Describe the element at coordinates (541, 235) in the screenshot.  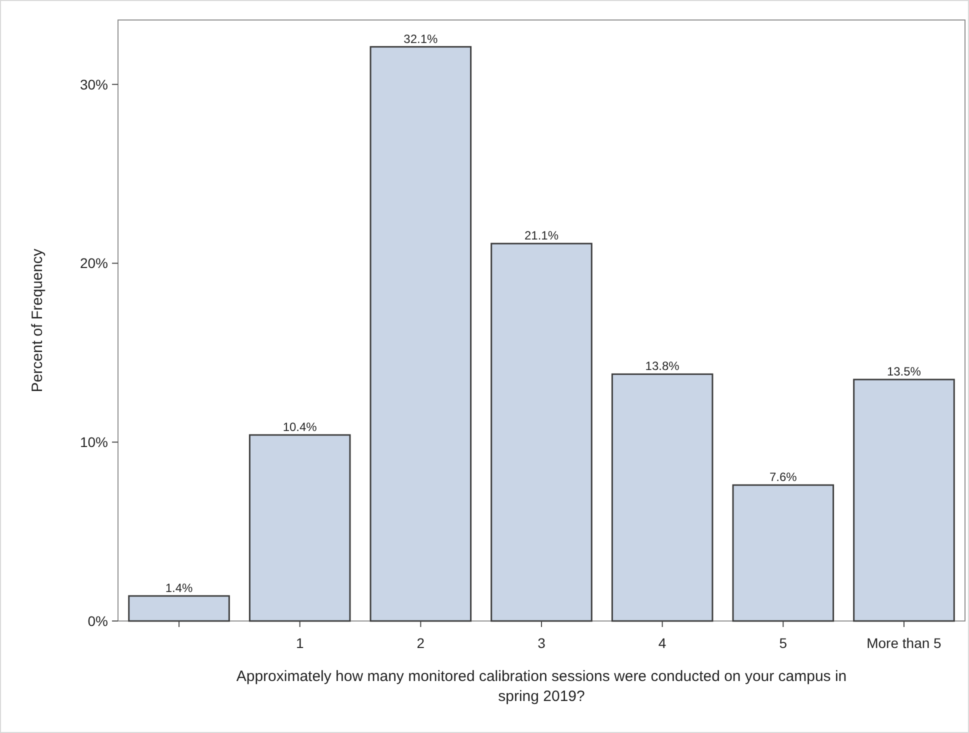
I see `data-label: 21.1%` at that location.